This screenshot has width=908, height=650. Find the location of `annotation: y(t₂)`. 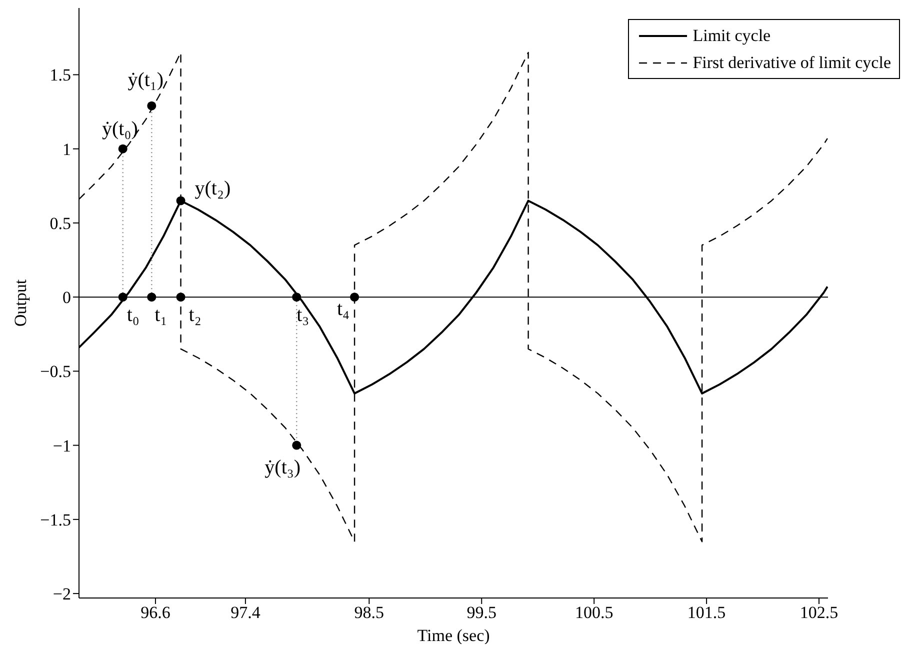

annotation: y(t₂) is located at coordinates (212, 189).